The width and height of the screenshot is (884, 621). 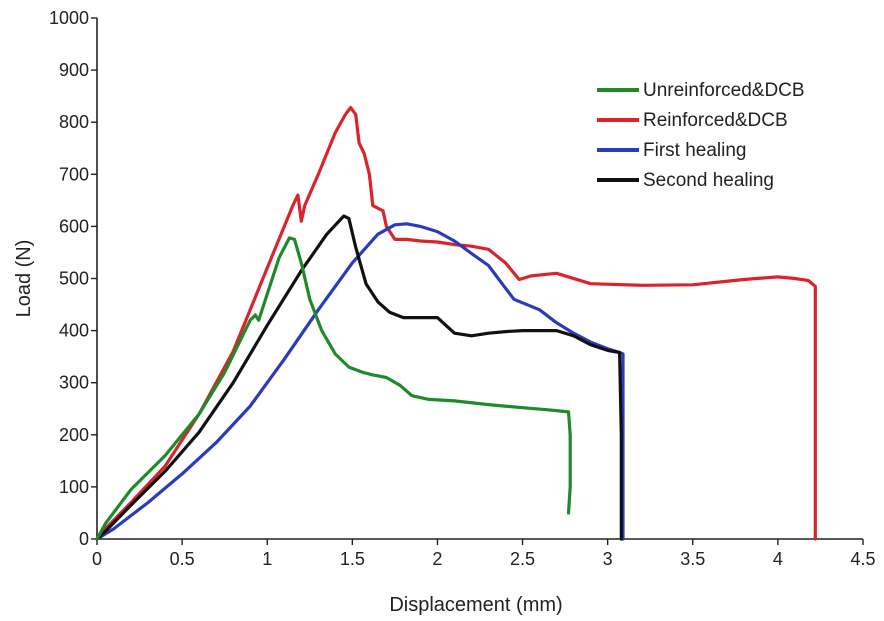 I want to click on x-tick-label: 4.5, so click(x=862, y=559).